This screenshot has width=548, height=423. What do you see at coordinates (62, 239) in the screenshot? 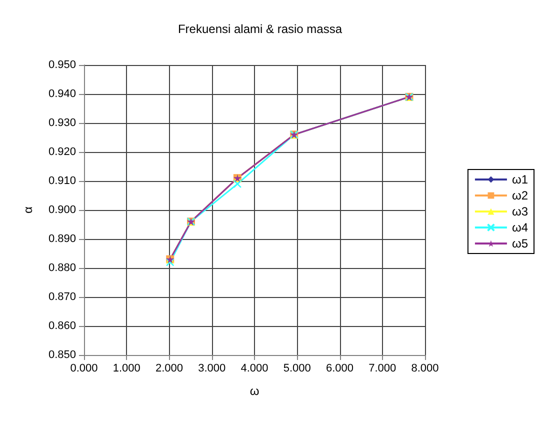
I see `y-tick-label: 0.890` at bounding box center [62, 239].